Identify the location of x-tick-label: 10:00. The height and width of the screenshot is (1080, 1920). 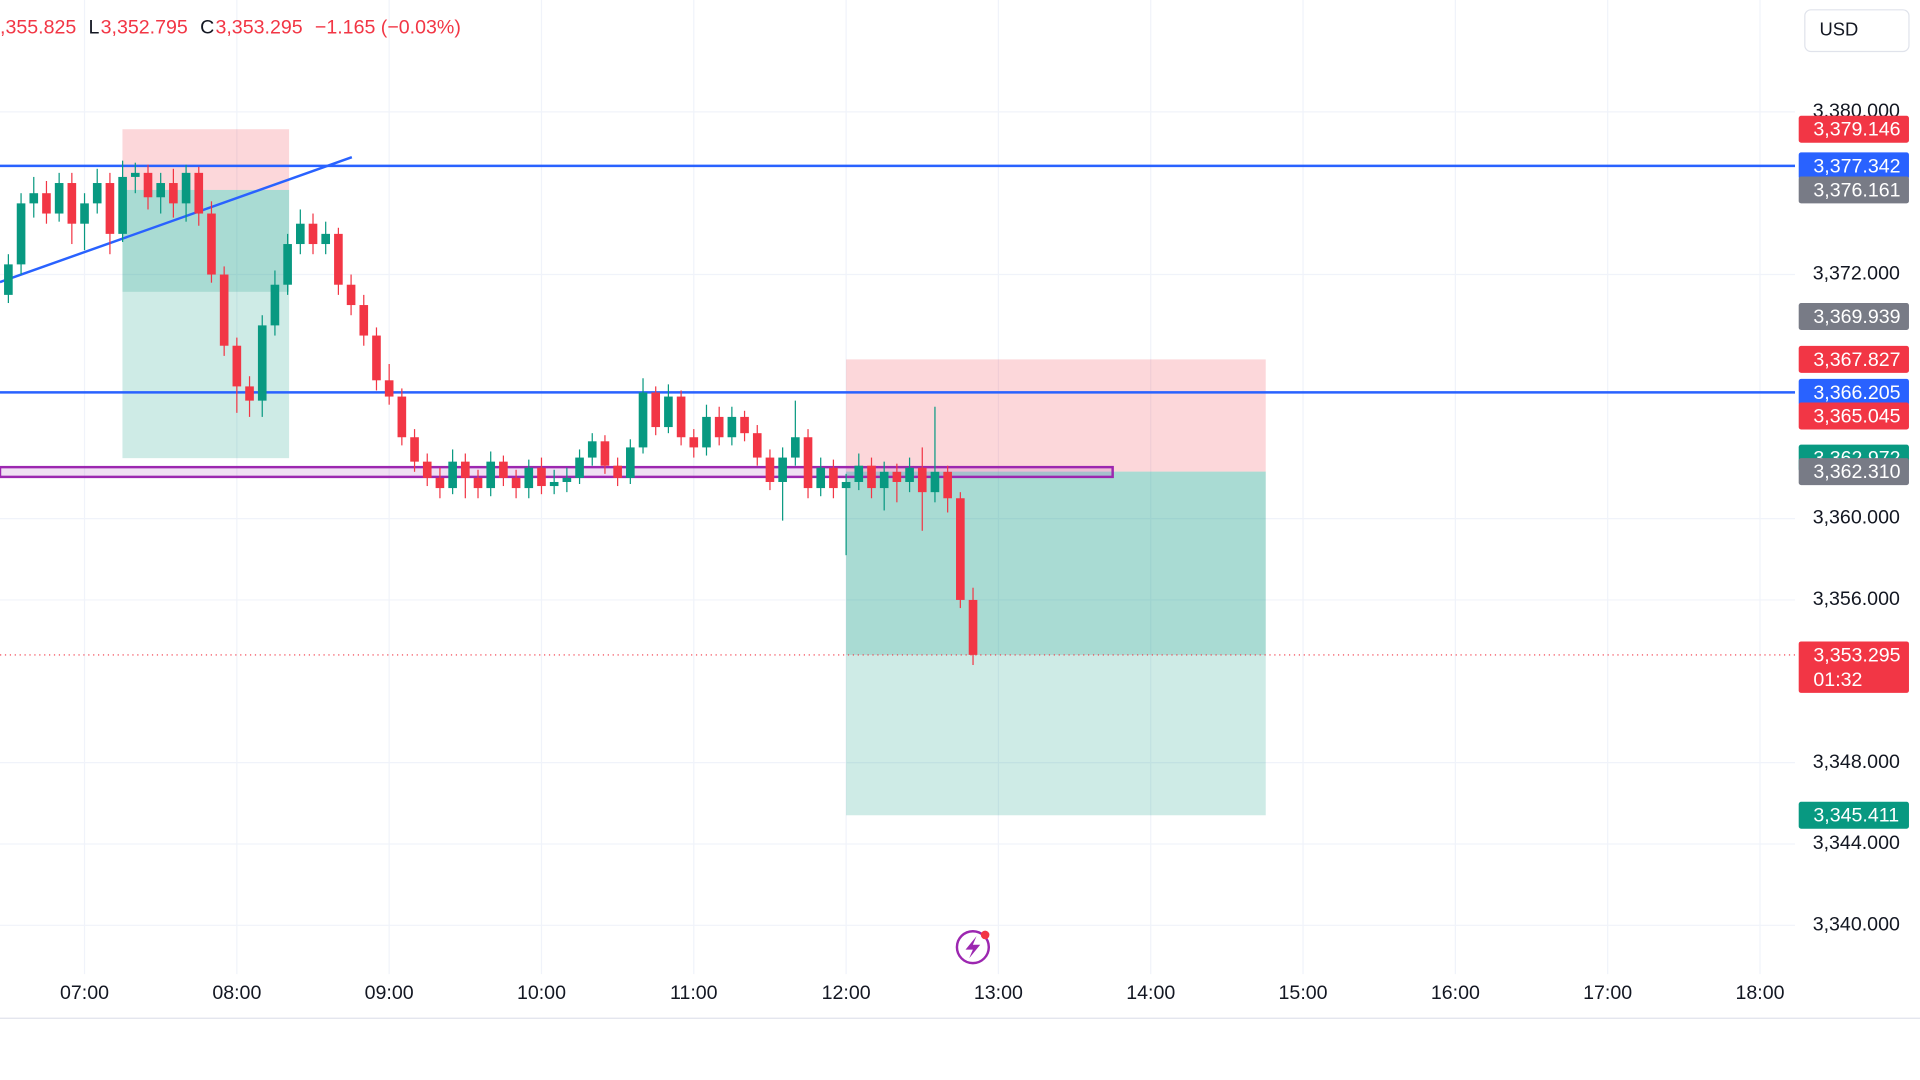
(541, 993).